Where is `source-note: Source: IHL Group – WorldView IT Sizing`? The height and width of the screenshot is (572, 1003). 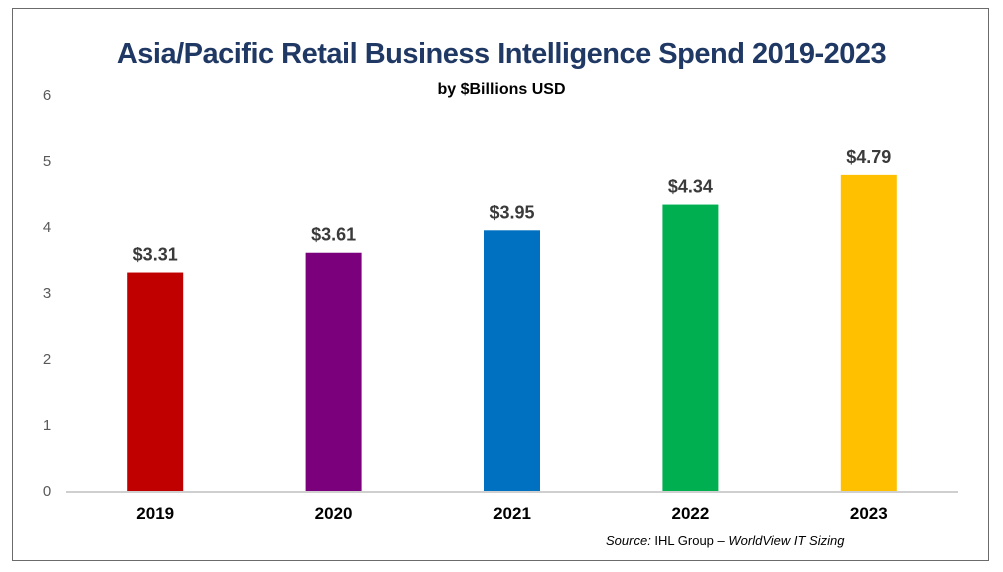 source-note: Source: IHL Group – WorldView IT Sizing is located at coordinates (725, 540).